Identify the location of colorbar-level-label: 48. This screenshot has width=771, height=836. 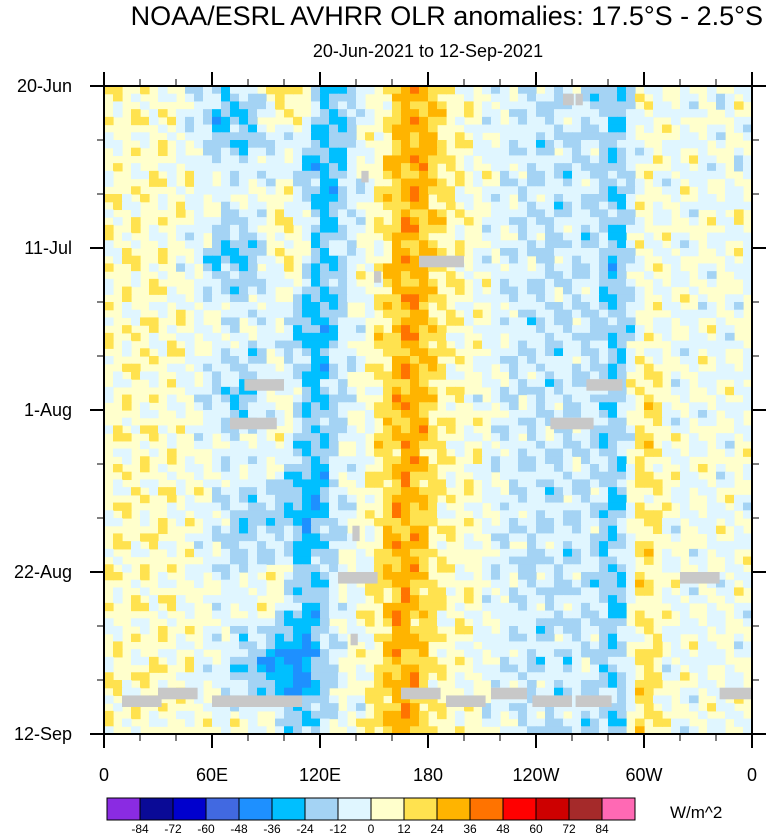
(503, 829).